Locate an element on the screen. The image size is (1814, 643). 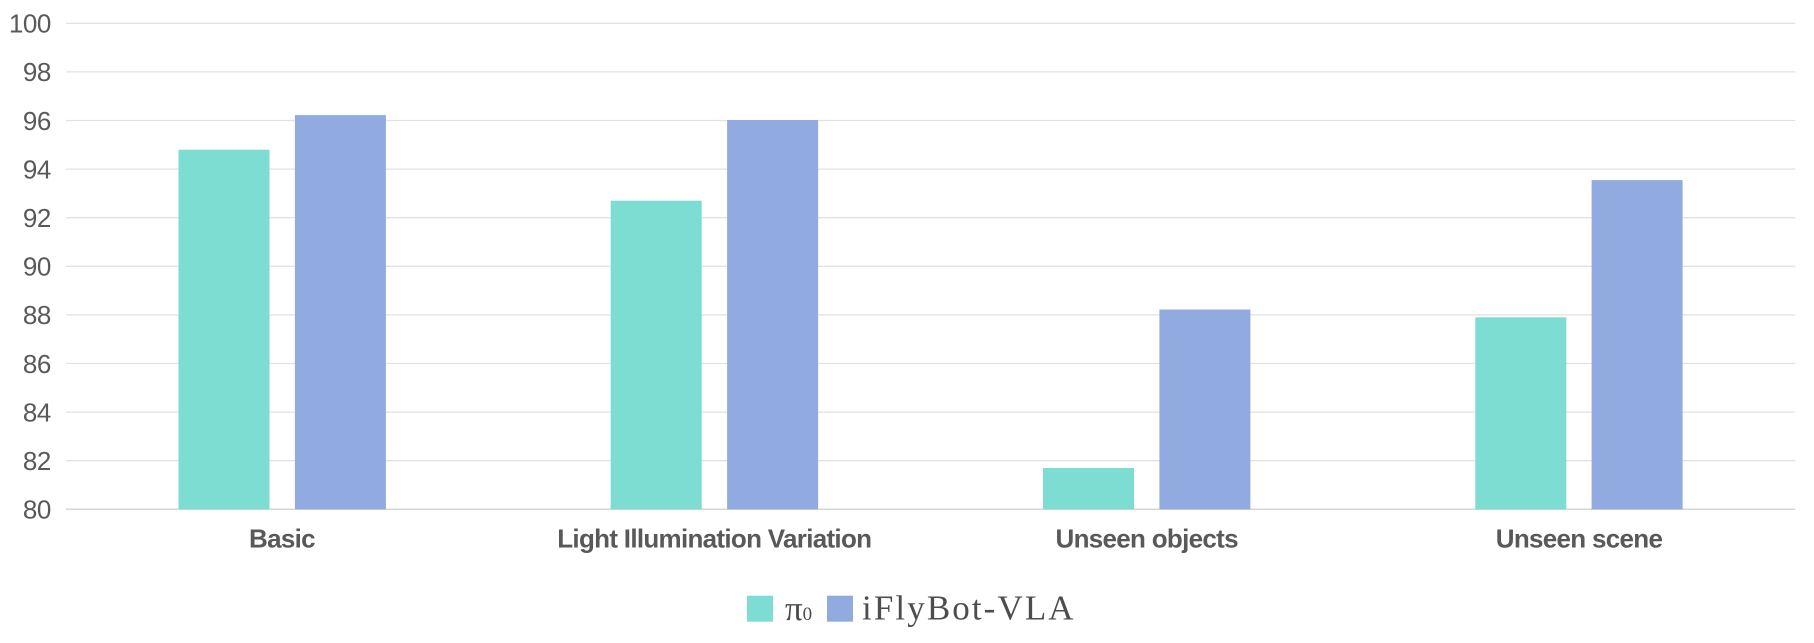
svg-text: Basic is located at coordinates (282, 539).